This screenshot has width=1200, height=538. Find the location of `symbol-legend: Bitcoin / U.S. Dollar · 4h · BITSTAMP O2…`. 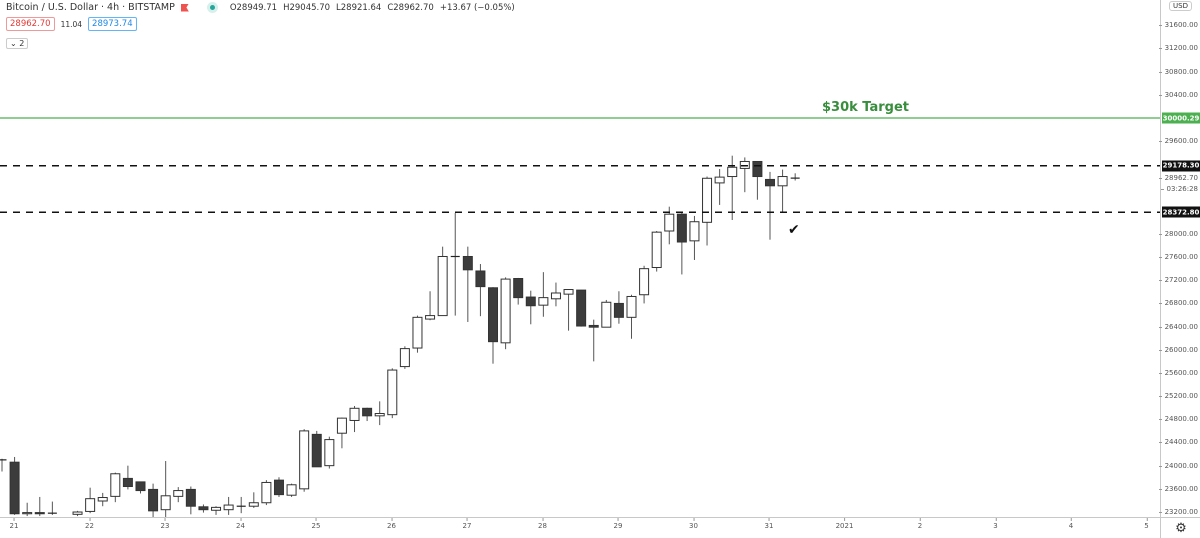

symbol-legend: Bitcoin / U.S. Dollar · 4h · BITSTAMP O2… is located at coordinates (260, 7).